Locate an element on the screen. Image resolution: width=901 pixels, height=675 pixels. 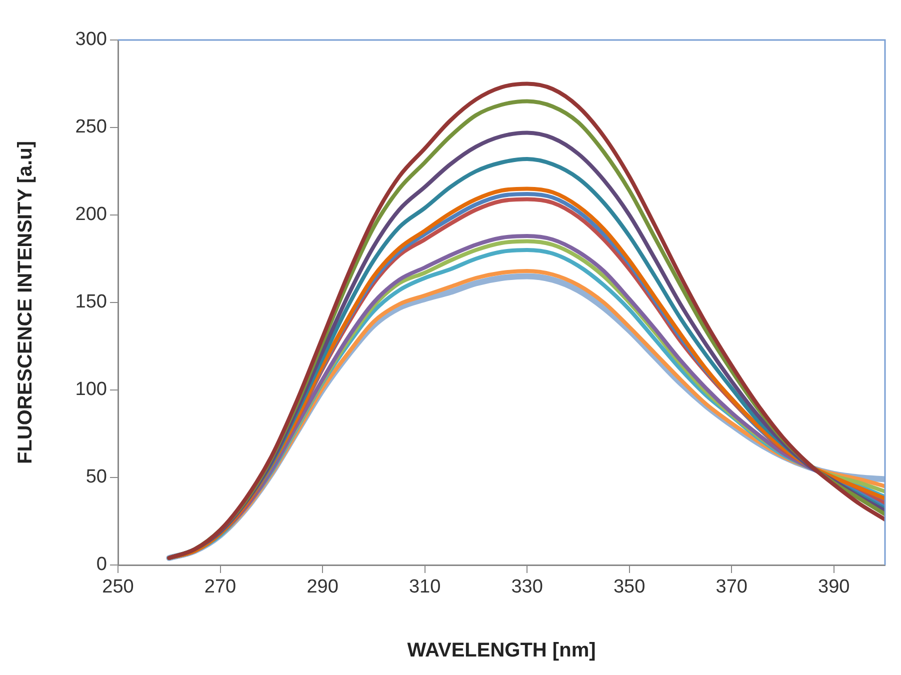
y-tick-label: 0 is located at coordinates (101, 565).